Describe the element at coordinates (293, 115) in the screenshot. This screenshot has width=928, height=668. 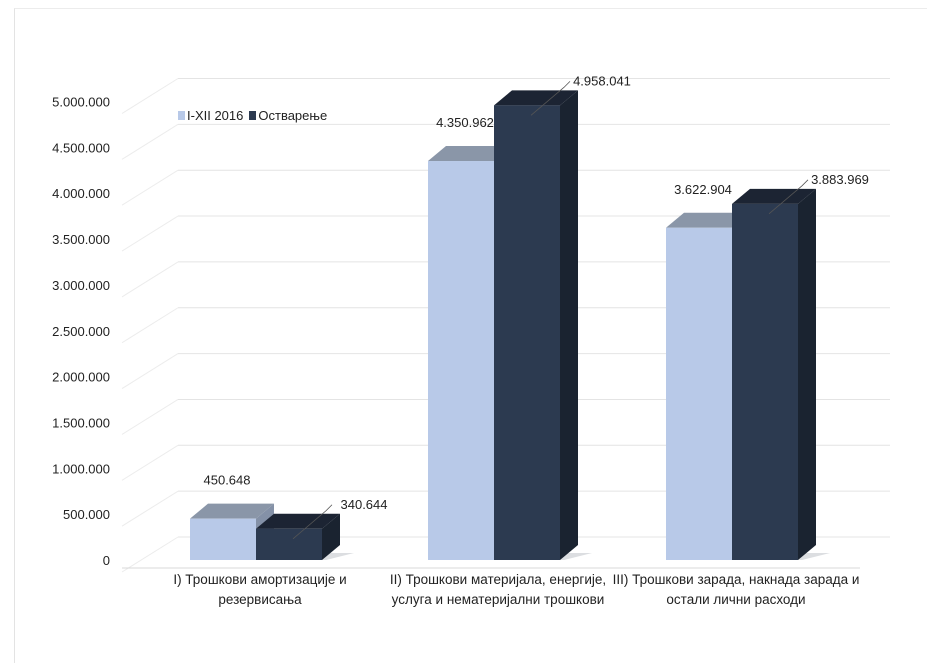
I see `legend-label-2: Остварење` at that location.